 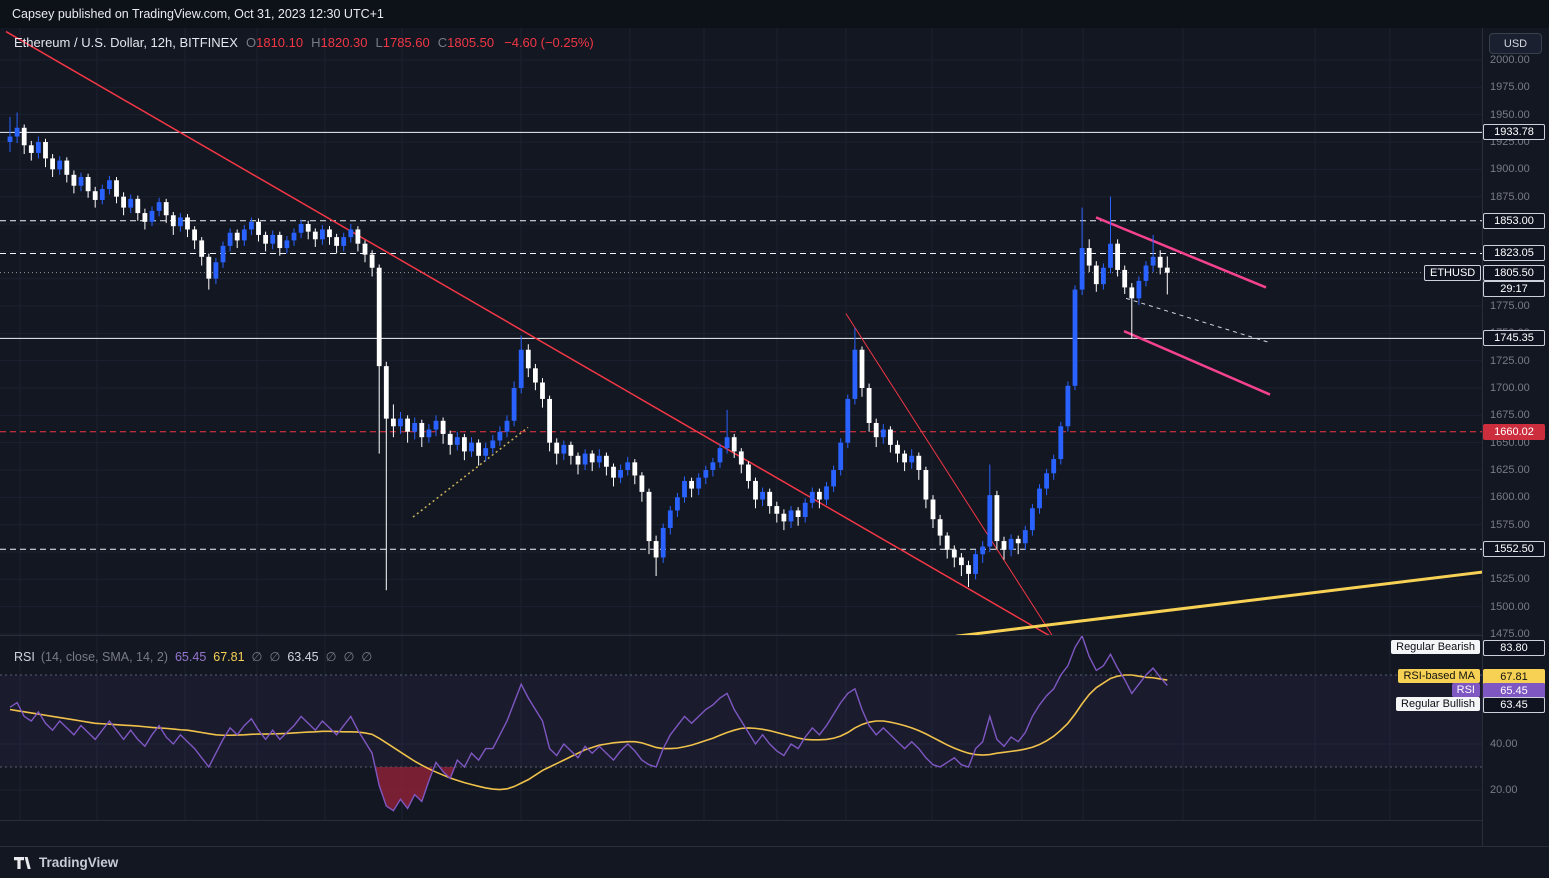 I want to click on price-tick-label: 1625.00, so click(x=1510, y=470).